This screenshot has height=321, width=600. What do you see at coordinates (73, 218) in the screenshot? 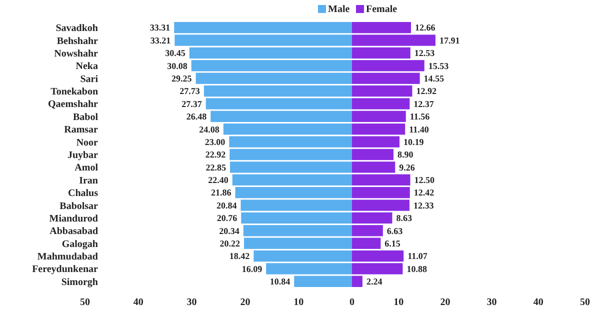
I see `y-tick-label: Miandurod` at bounding box center [73, 218].